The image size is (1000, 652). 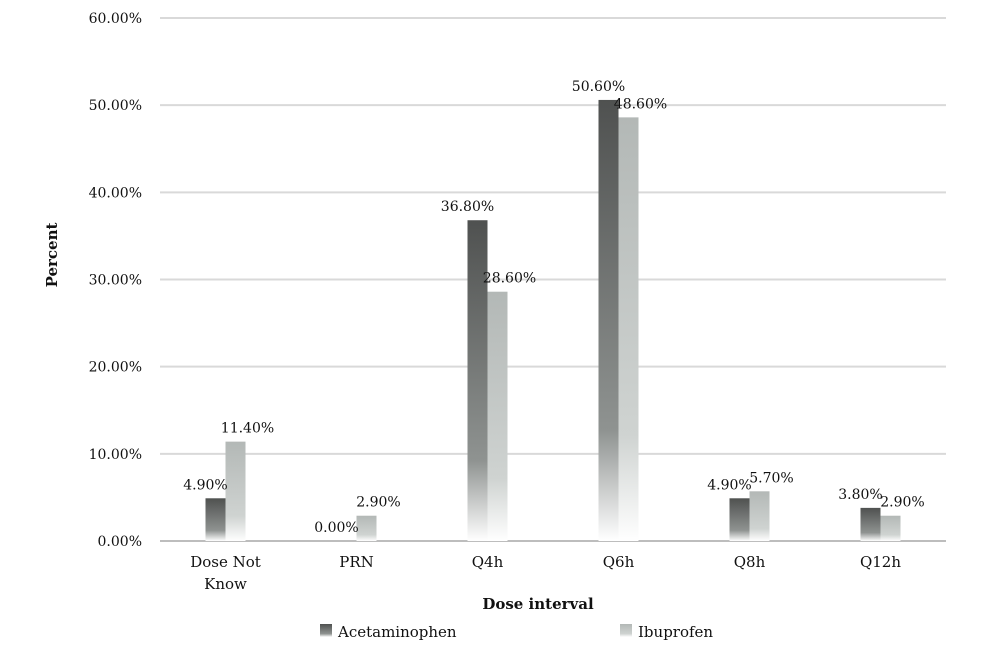 I want to click on y-tick-label: 0.00%, so click(x=120, y=542).